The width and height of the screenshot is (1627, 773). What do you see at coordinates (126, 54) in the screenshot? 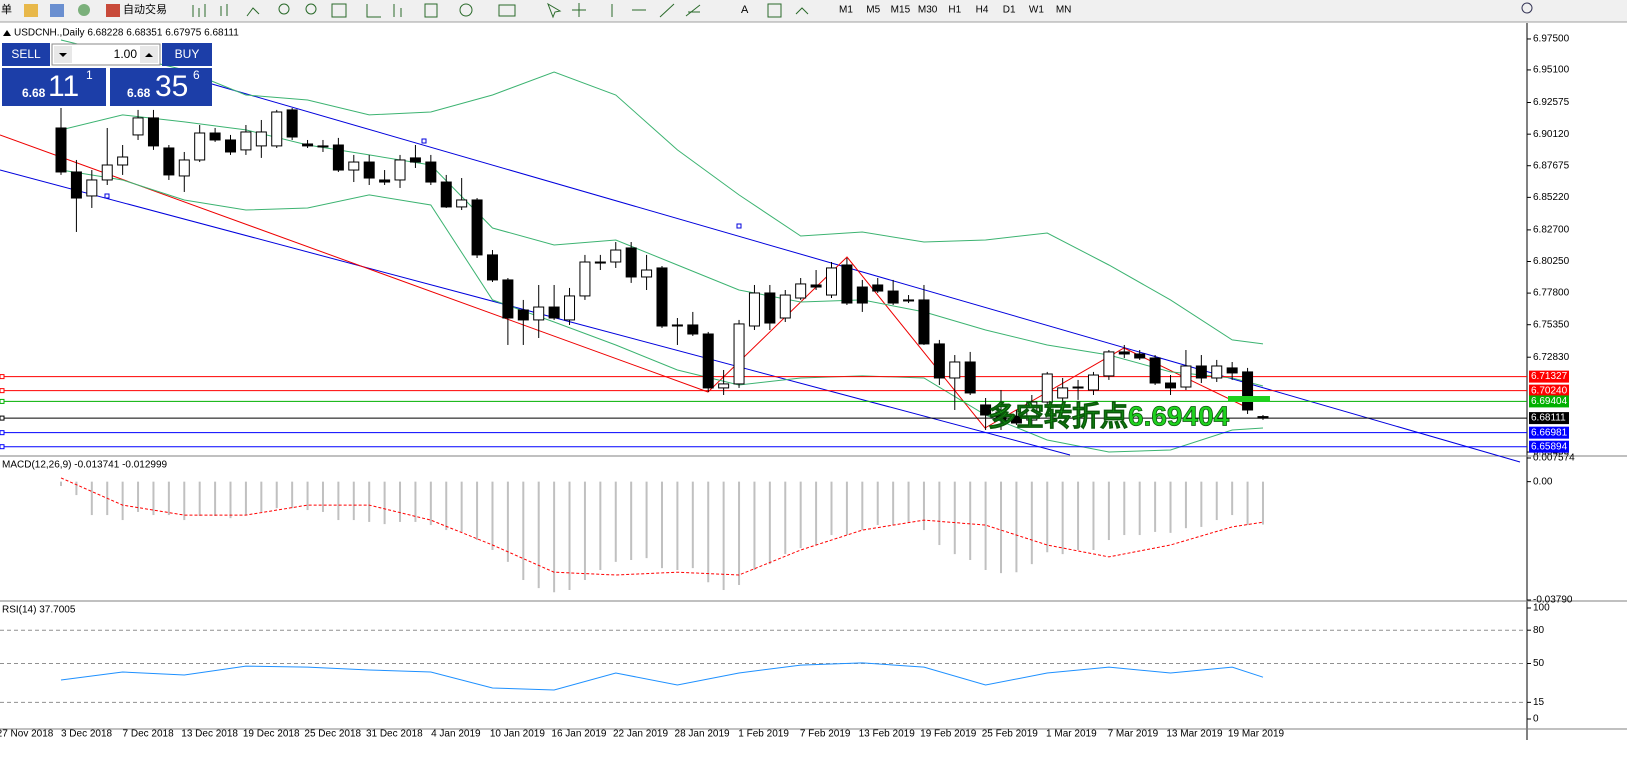
I see `lot-value: 1.00` at bounding box center [126, 54].